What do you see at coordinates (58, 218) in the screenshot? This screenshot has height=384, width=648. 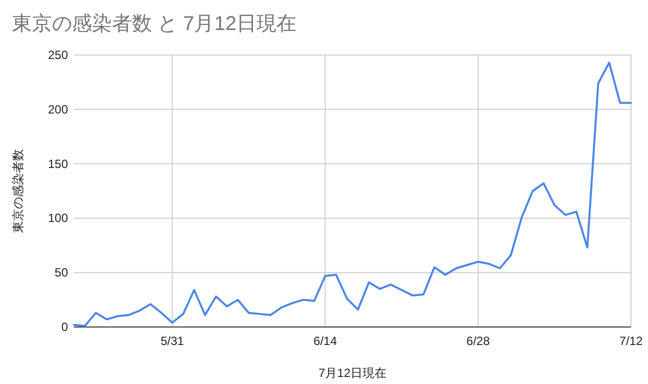 I see `y-tick-label: 100` at bounding box center [58, 218].